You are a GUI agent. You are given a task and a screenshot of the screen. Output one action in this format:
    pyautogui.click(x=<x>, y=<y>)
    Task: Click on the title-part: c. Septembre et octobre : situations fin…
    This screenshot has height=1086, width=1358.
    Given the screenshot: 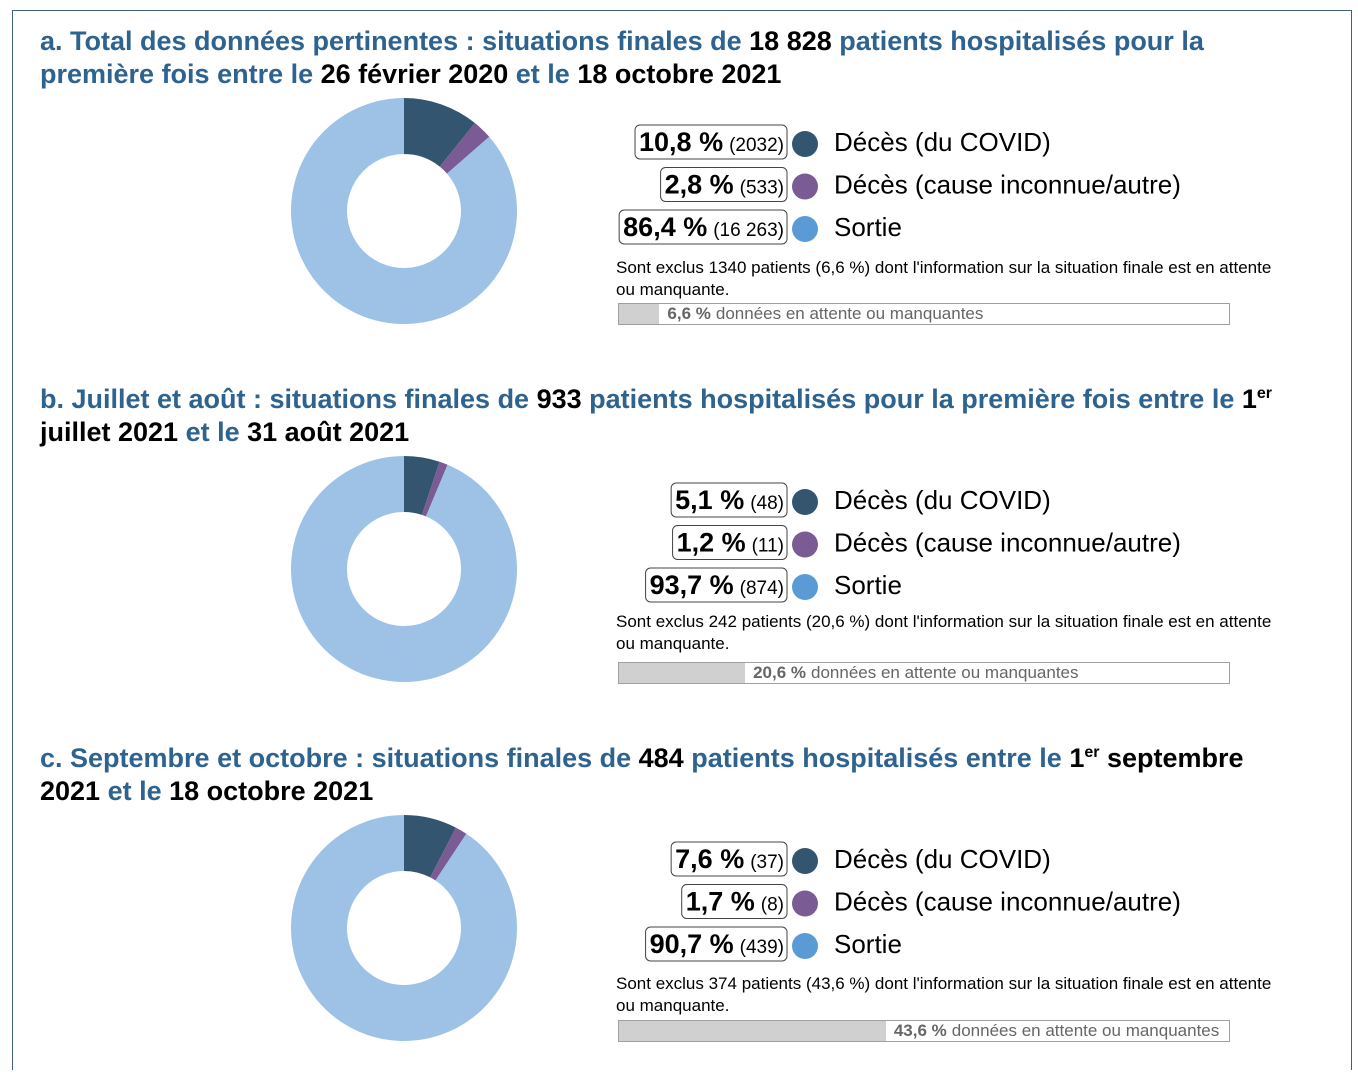 What is the action you would take?
    pyautogui.click(x=339, y=758)
    